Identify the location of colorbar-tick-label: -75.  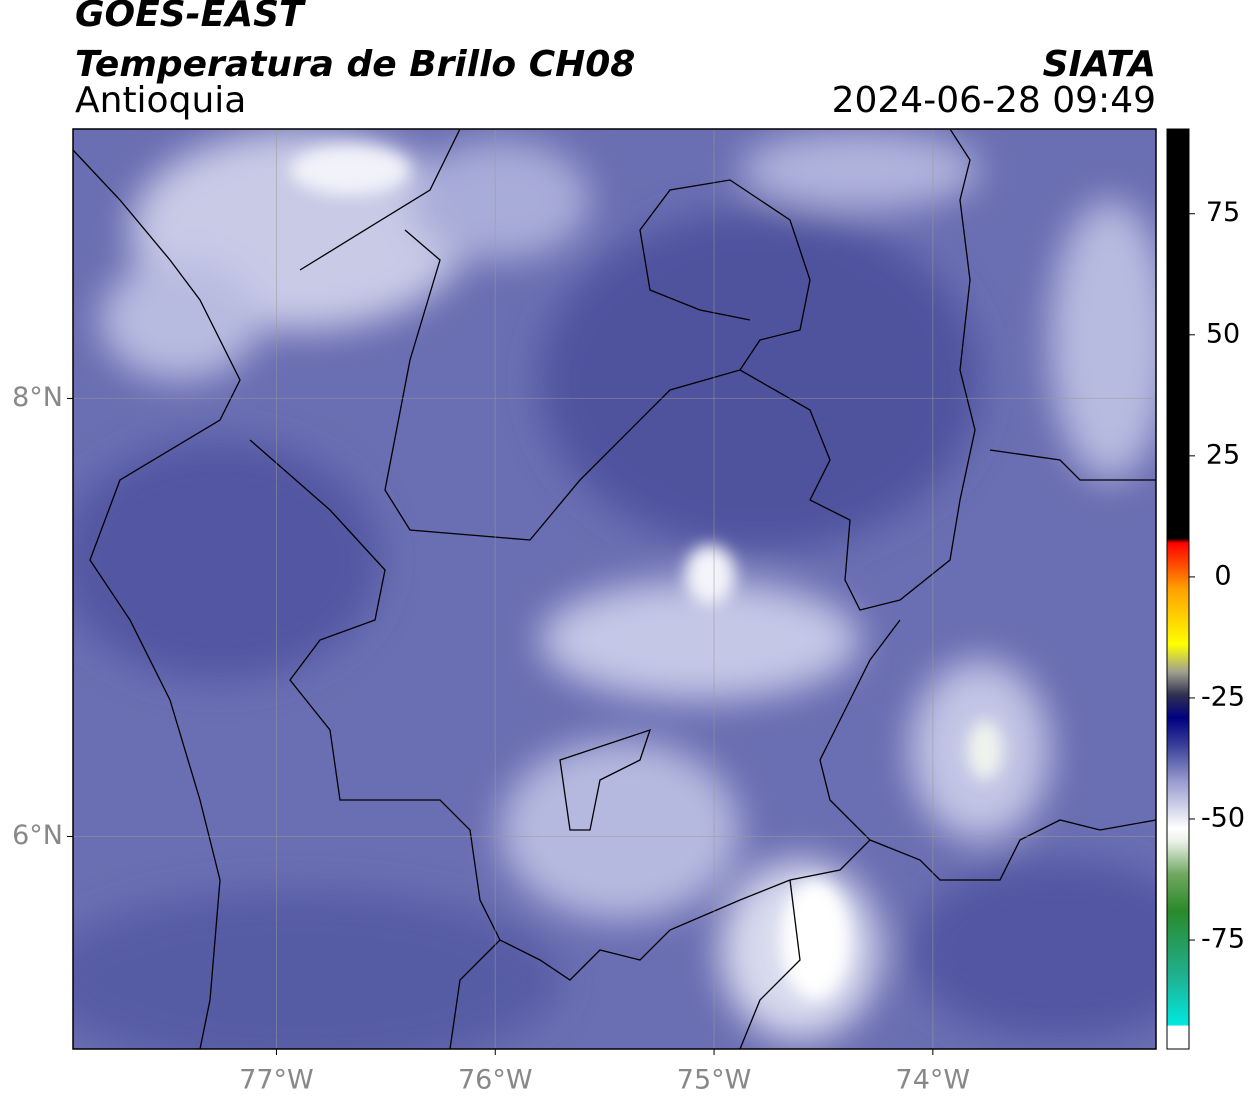
(1223, 939).